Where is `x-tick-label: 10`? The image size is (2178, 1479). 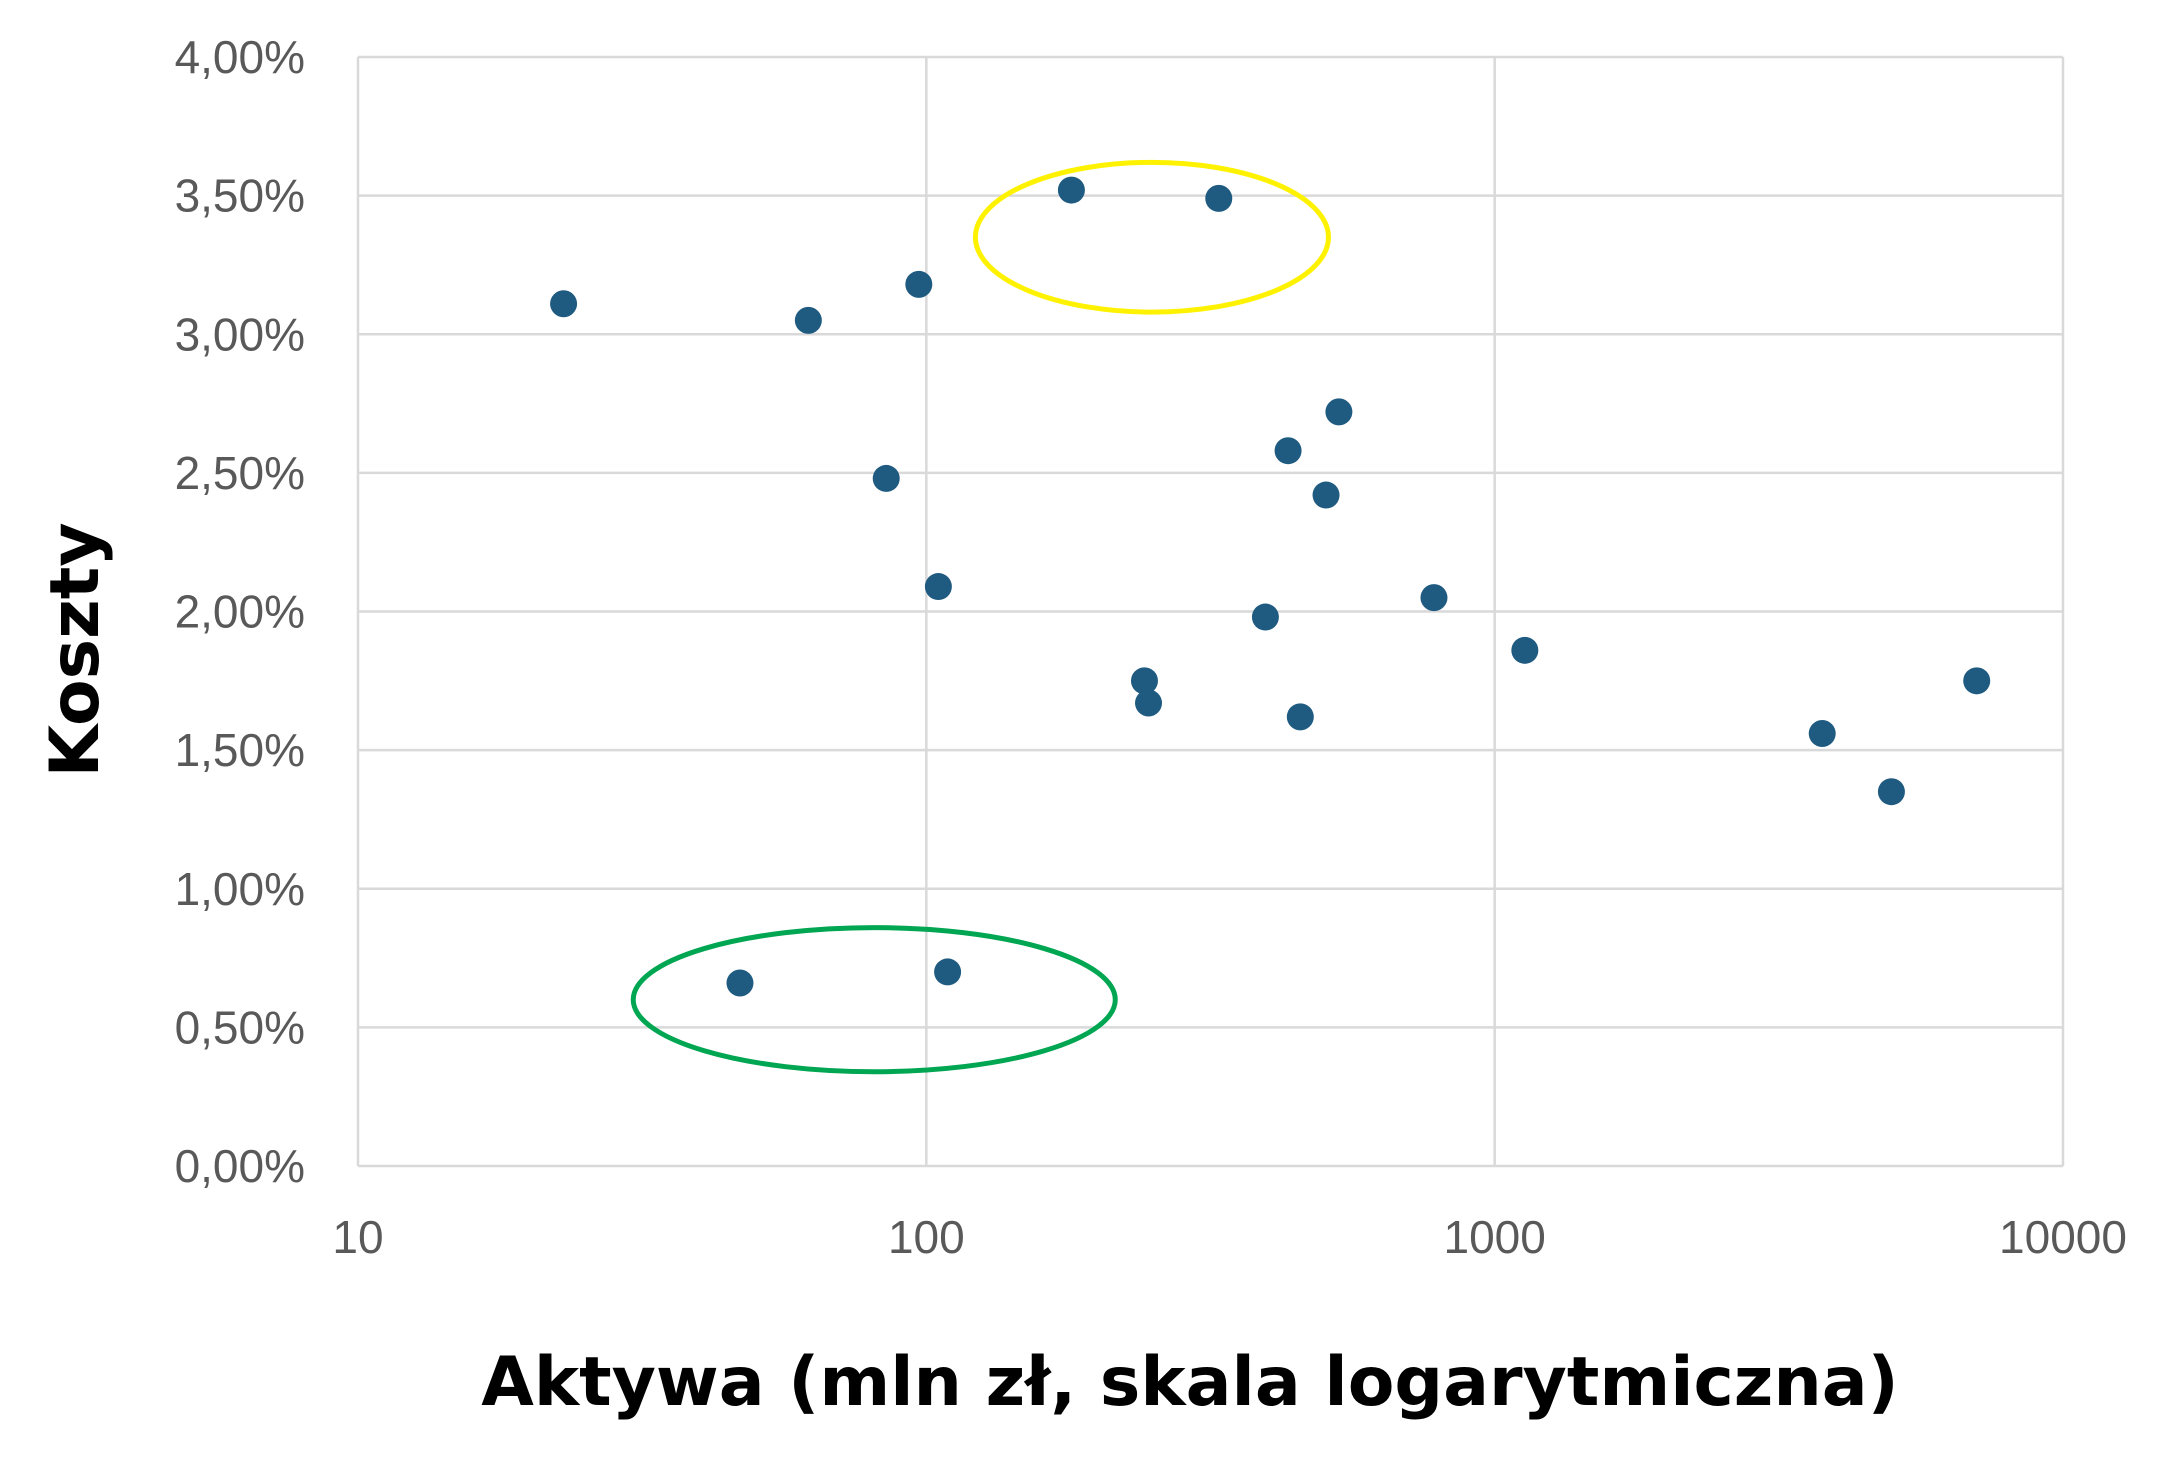 x-tick-label: 10 is located at coordinates (357, 1237).